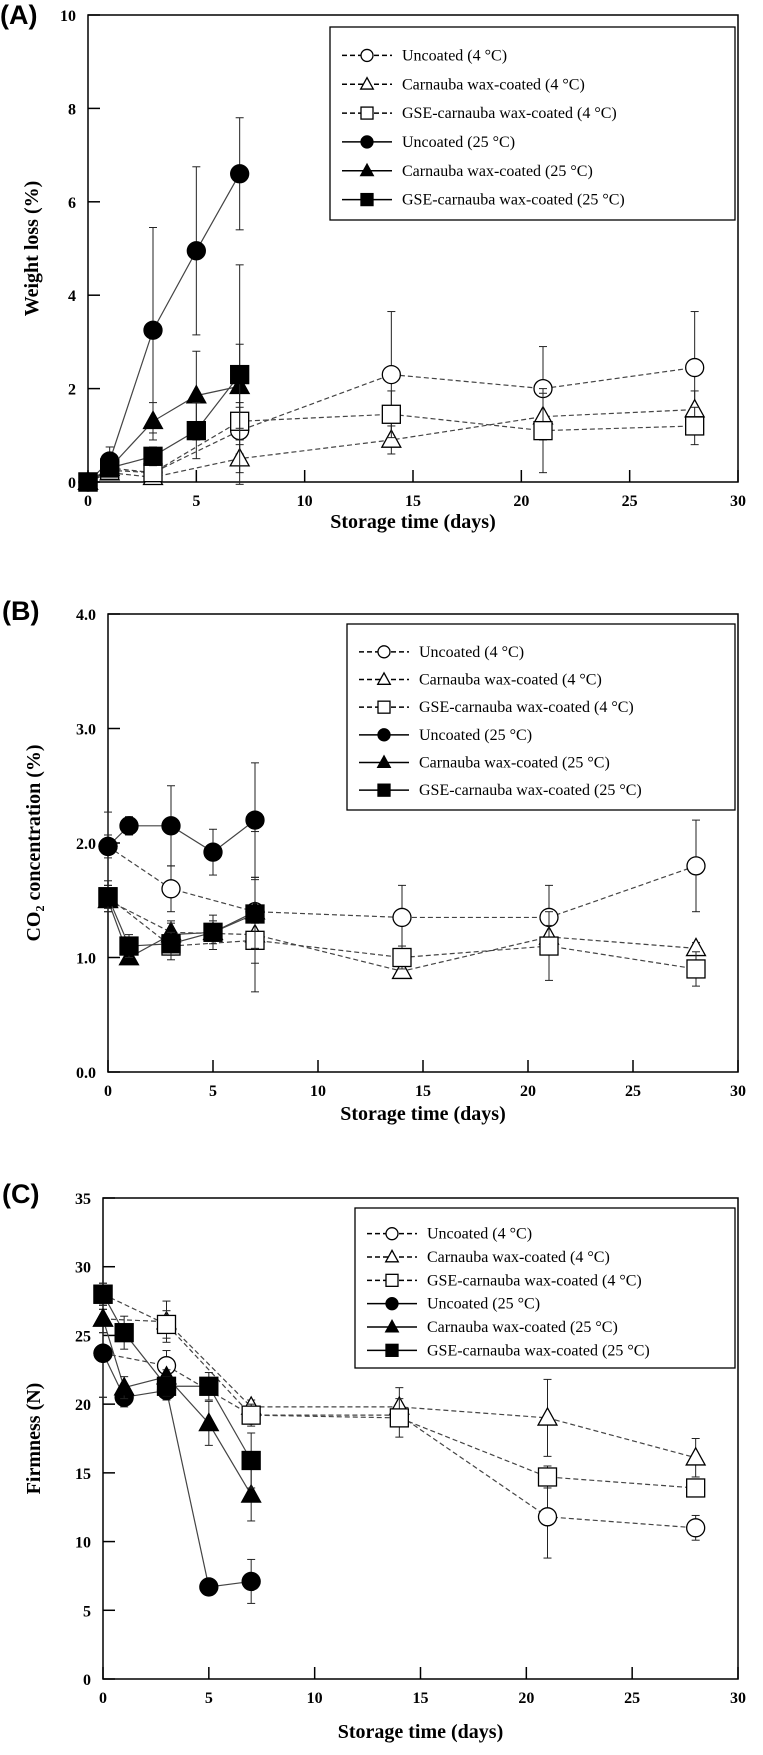 The width and height of the screenshot is (763, 1755). Describe the element at coordinates (86, 844) in the screenshot. I see `y-tick-label: 2.0` at that location.